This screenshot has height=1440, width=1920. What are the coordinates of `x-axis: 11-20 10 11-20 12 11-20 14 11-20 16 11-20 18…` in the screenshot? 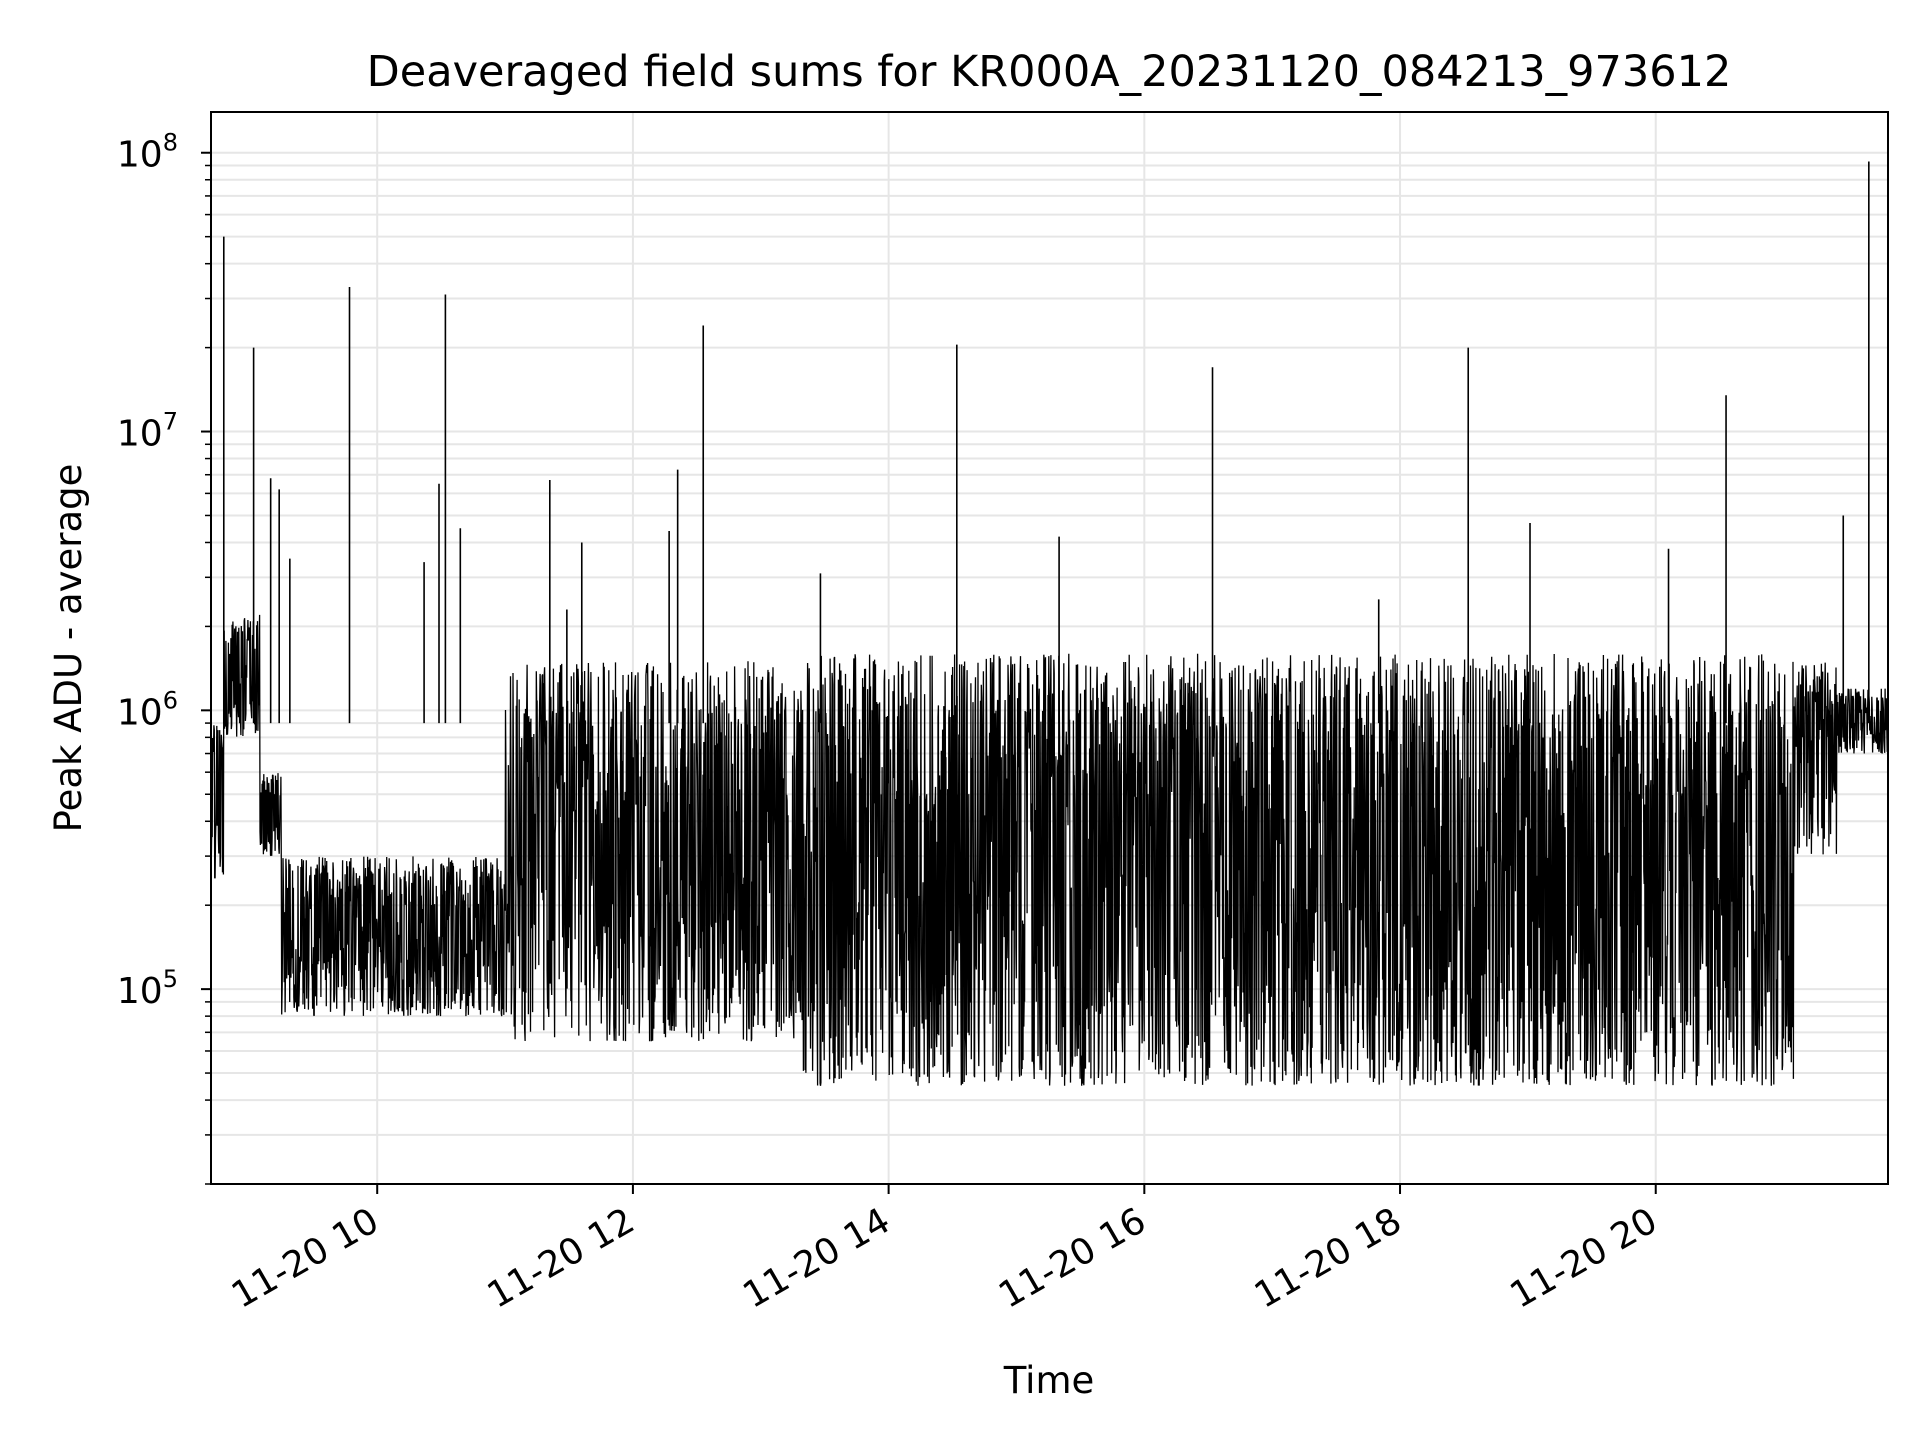 It's located at (944, 1250).